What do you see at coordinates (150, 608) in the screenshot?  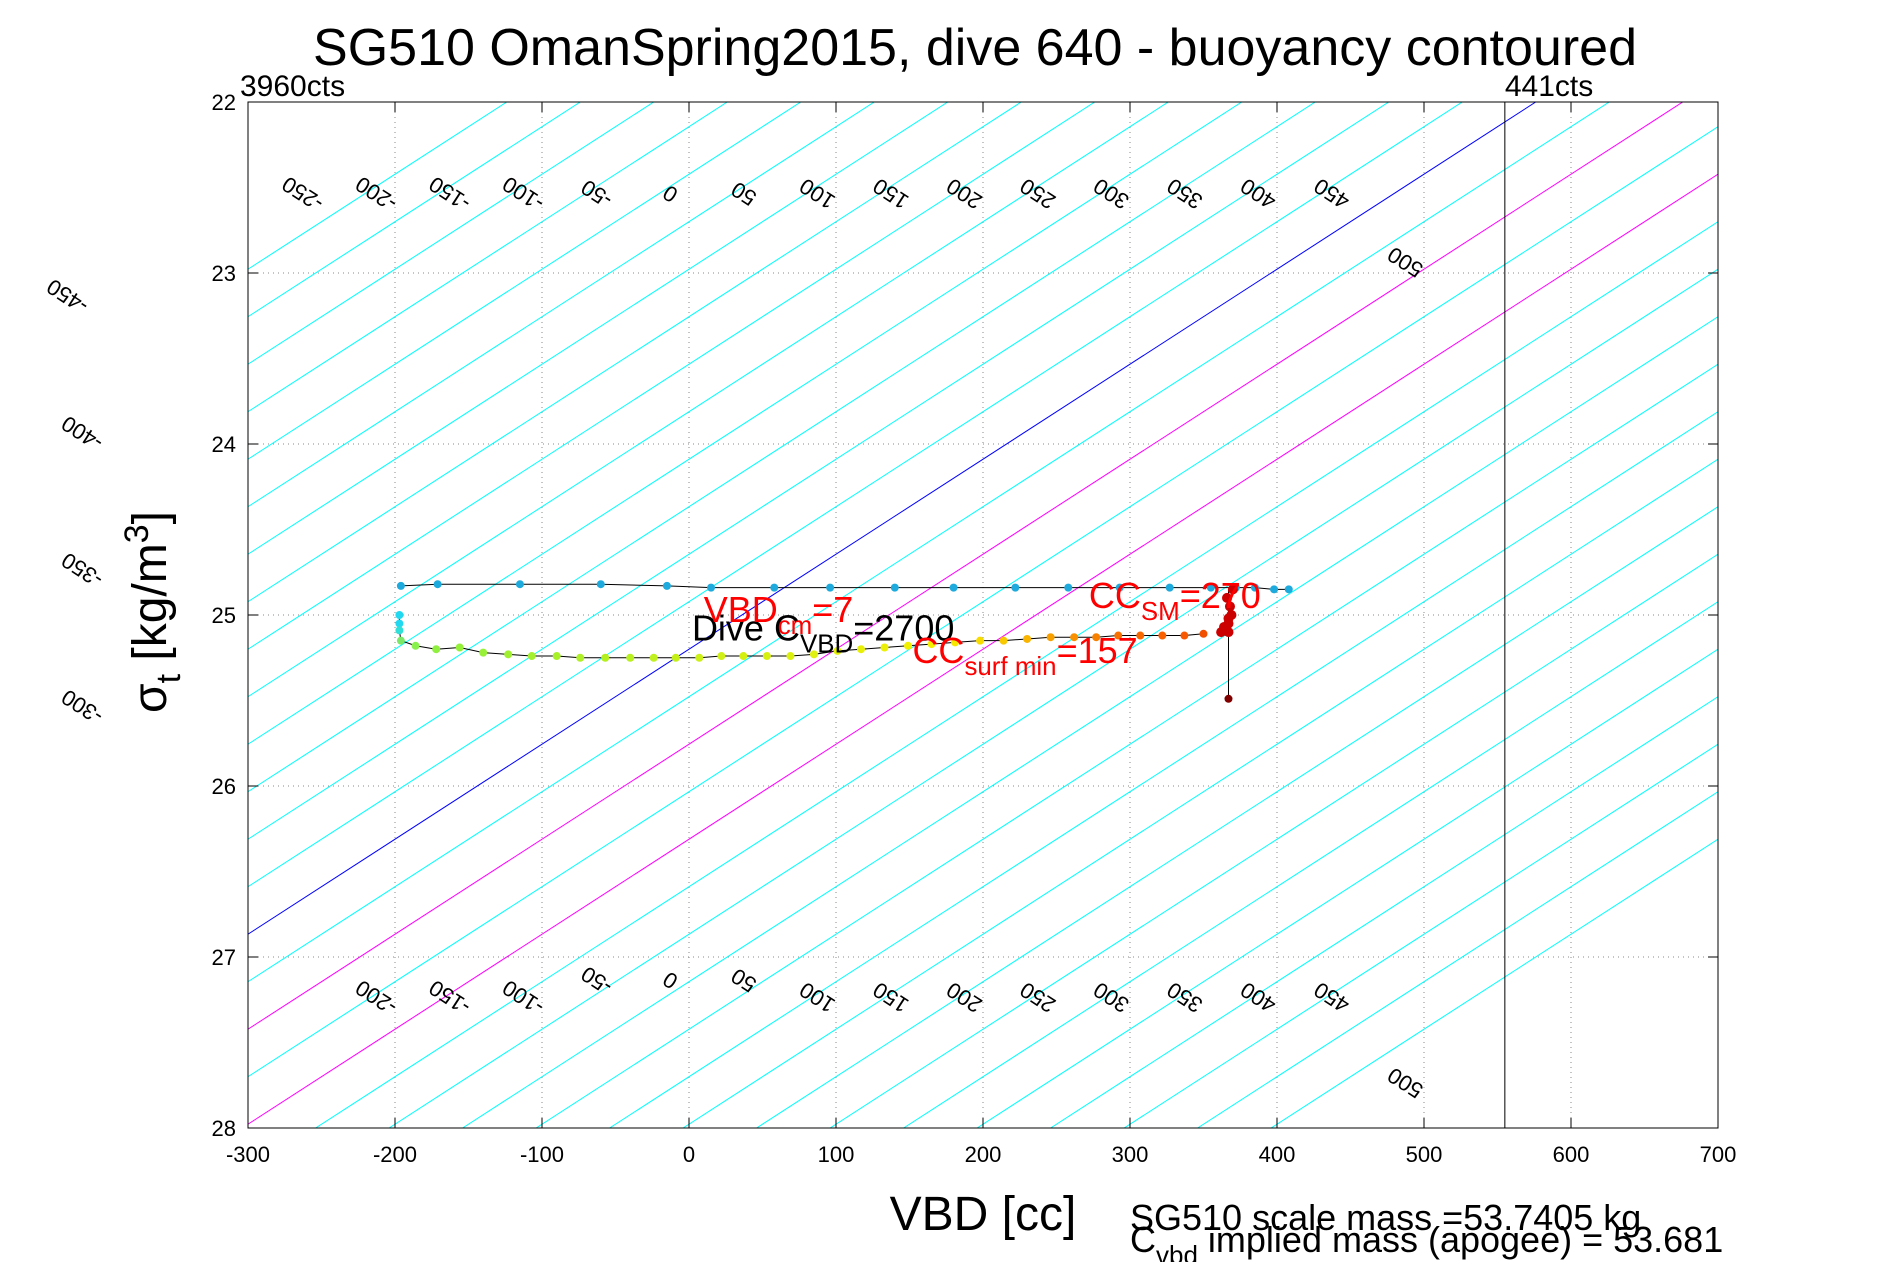 I see `y-axis-unit: [kg/m` at bounding box center [150, 608].